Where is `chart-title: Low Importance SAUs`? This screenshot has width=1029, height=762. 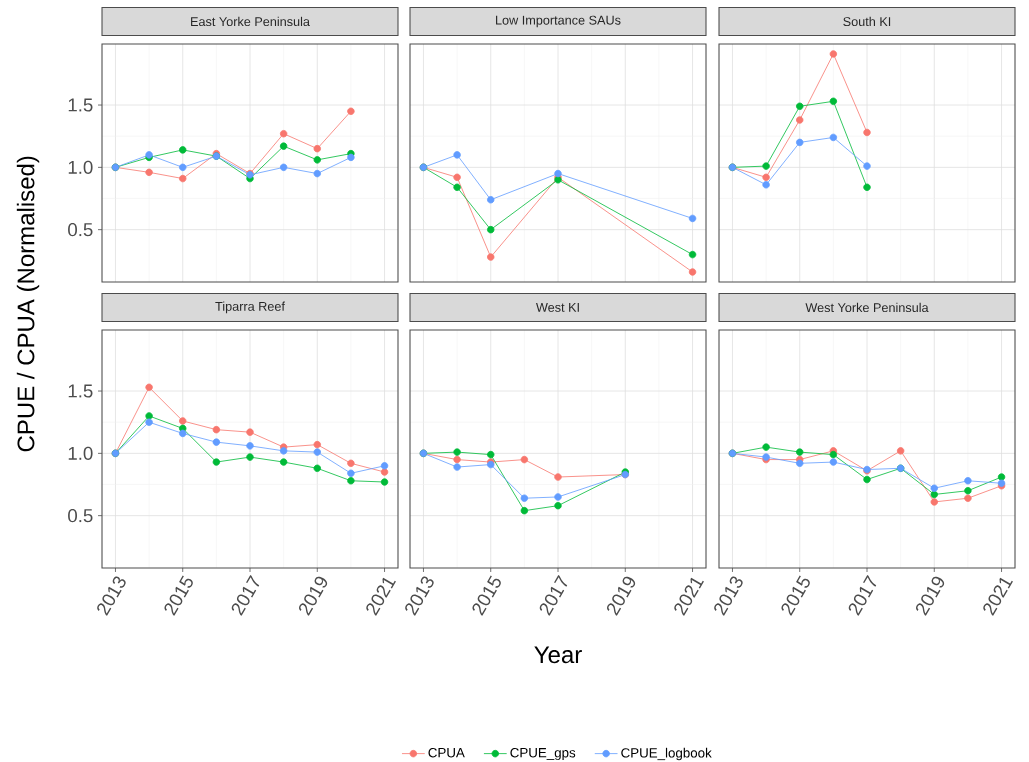 chart-title: Low Importance SAUs is located at coordinates (558, 21).